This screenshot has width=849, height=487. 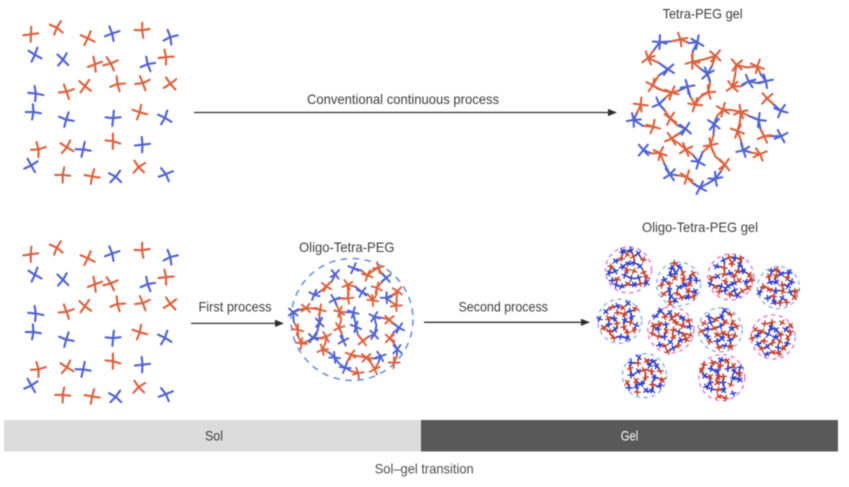 What do you see at coordinates (630, 436) in the screenshot?
I see `svg-text: Gel` at bounding box center [630, 436].